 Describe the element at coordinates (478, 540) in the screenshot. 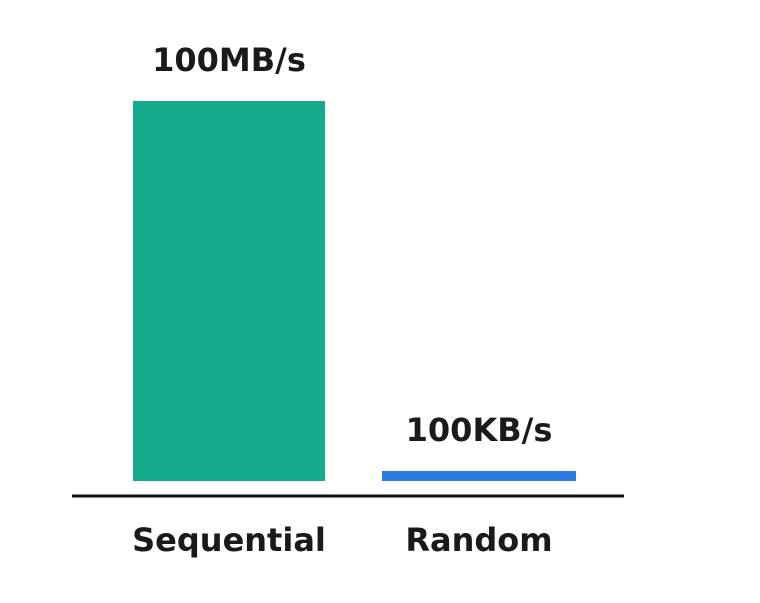

I see `category-label-random: Random` at that location.